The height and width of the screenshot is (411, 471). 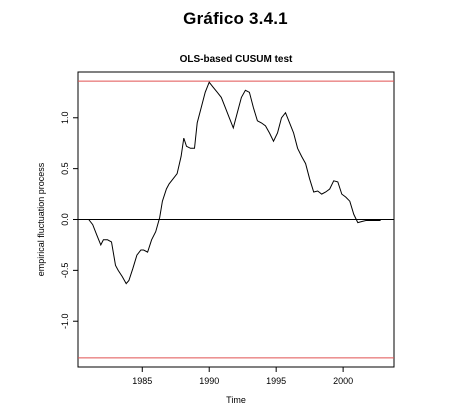 What do you see at coordinates (209, 381) in the screenshot?
I see `x-tick-label: 1990` at bounding box center [209, 381].